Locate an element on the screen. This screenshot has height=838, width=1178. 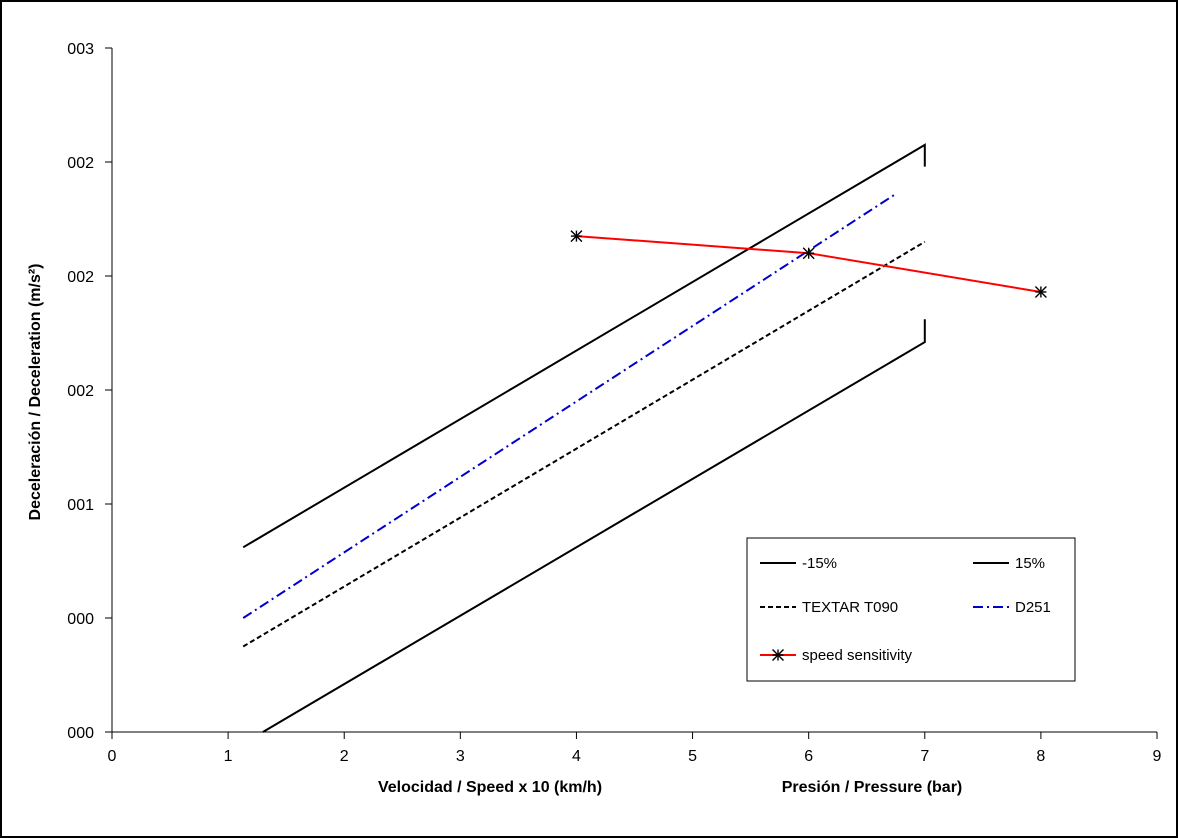
x-tick-label: 2 is located at coordinates (344, 756).